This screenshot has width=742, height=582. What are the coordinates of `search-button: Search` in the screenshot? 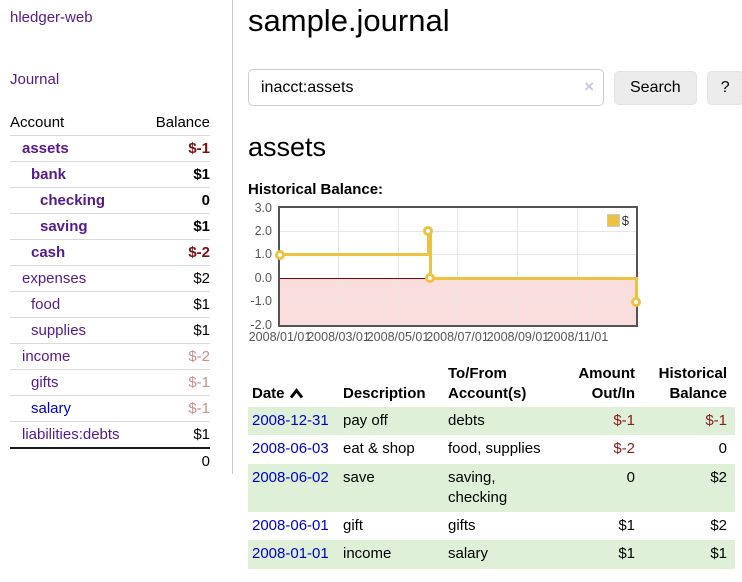 It's located at (655, 87).